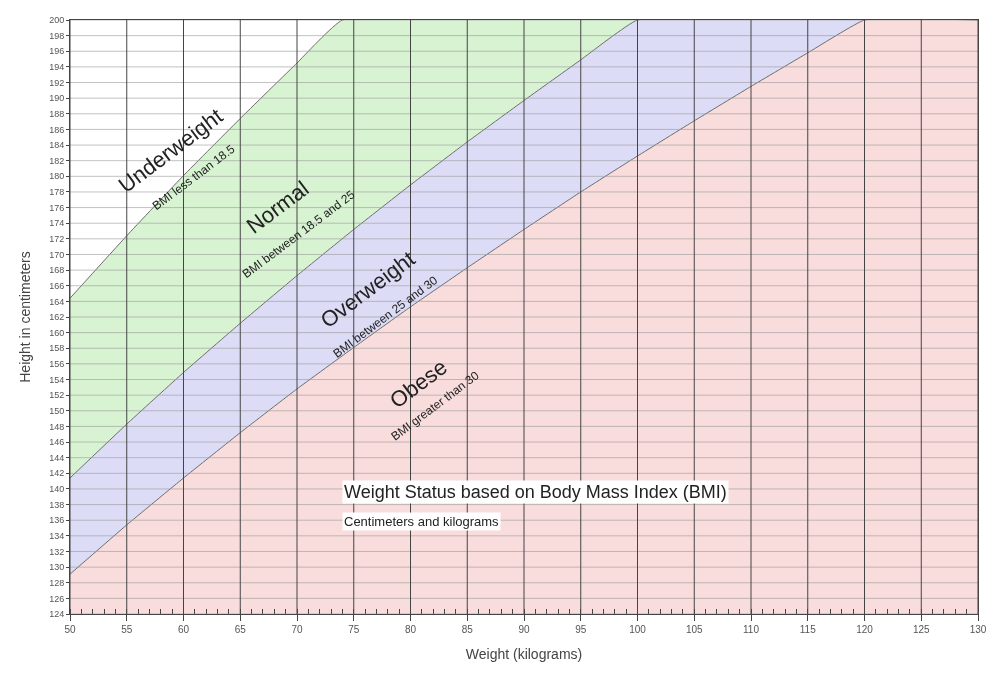 The width and height of the screenshot is (1003, 674). Describe the element at coordinates (57, 238) in the screenshot. I see `y-tick-label: 172` at that location.